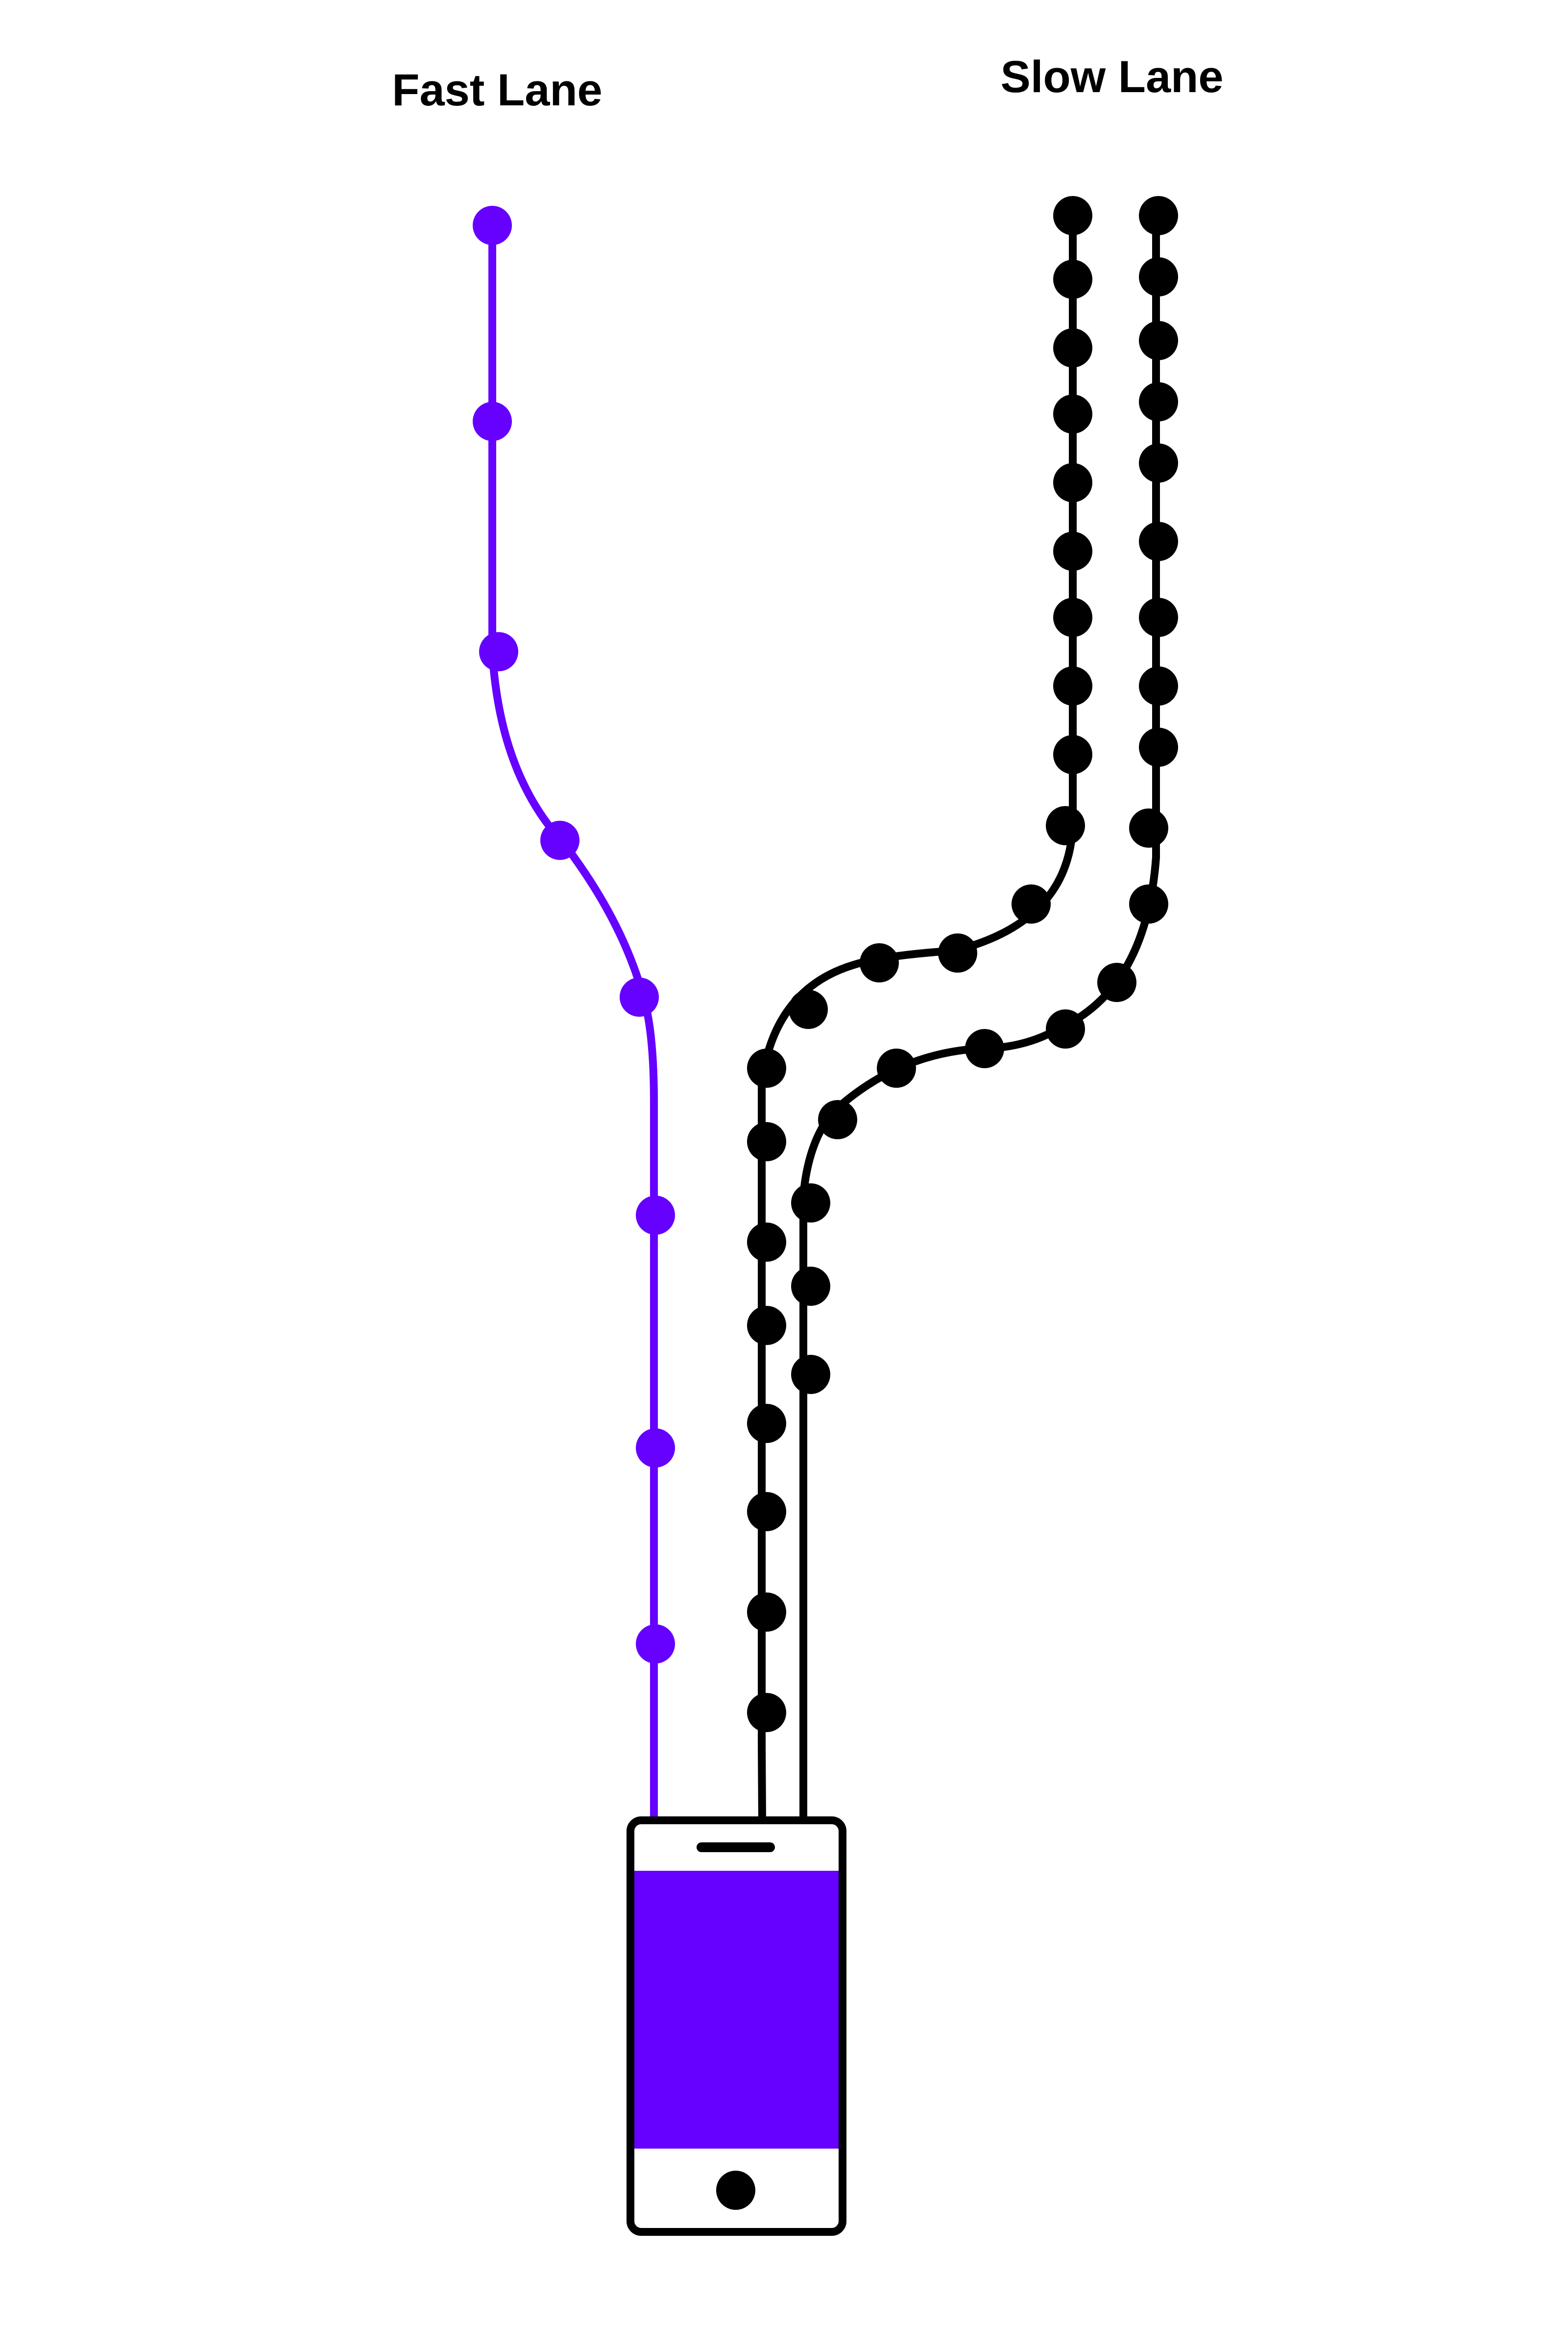 This screenshot has width=1568, height=2325. Describe the element at coordinates (736, 2010) in the screenshot. I see `phone-screen` at that location.